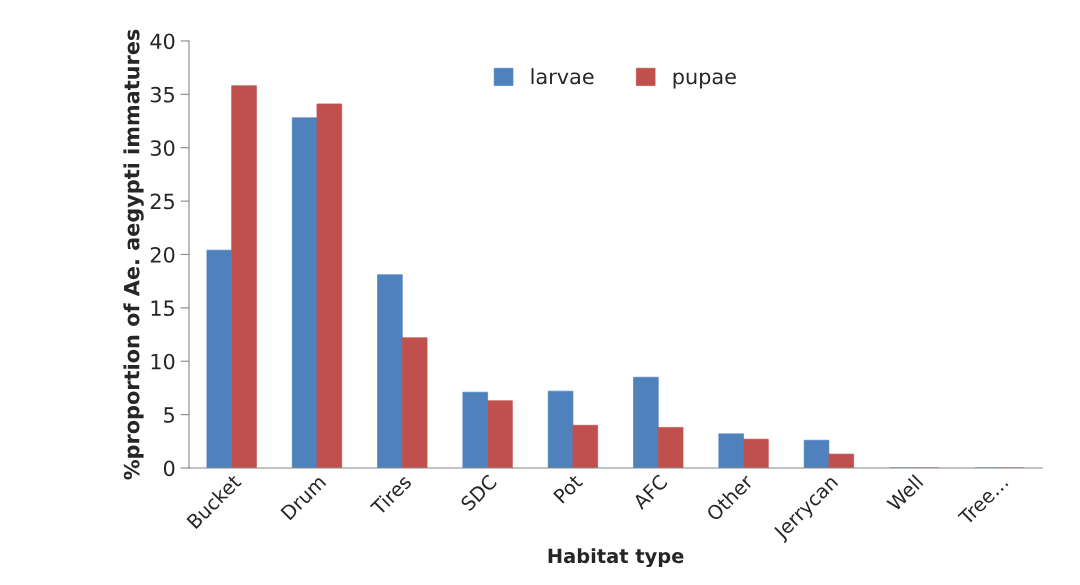 This screenshot has height=585, width=1080. I want to click on legend-label: larvae, so click(562, 76).